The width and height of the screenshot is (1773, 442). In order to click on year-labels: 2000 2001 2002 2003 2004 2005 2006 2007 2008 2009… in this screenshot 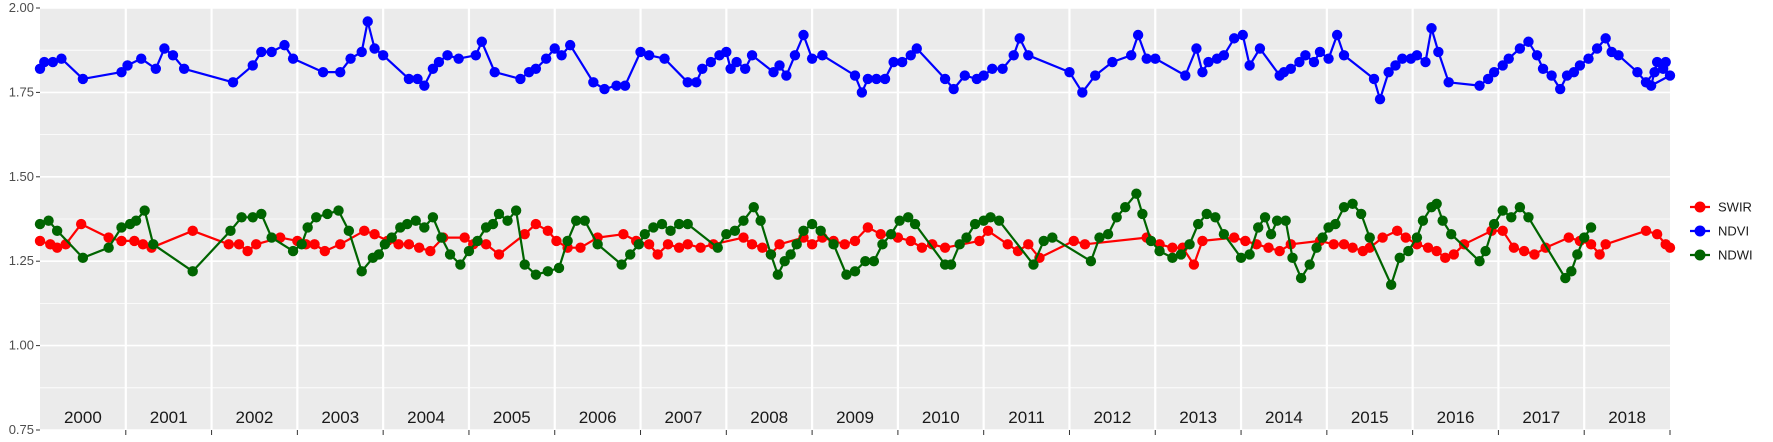, I will do `click(855, 417)`.